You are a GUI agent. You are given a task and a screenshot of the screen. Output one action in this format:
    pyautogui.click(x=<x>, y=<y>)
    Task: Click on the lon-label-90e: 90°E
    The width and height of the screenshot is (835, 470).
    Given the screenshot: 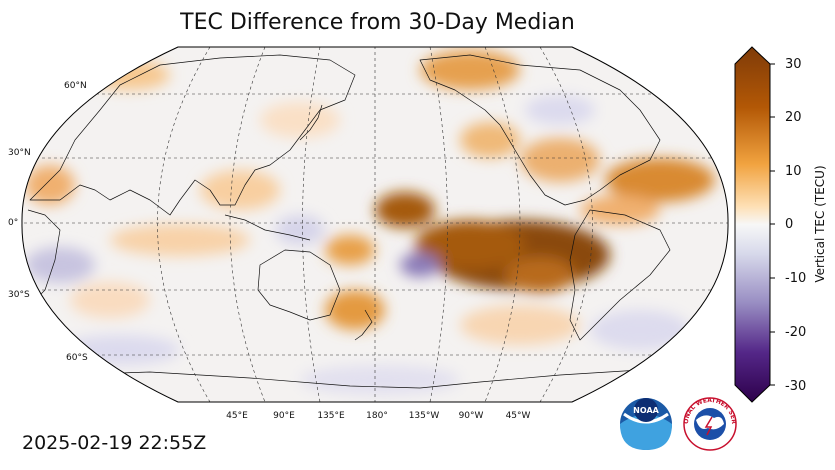 What is the action you would take?
    pyautogui.click(x=284, y=416)
    